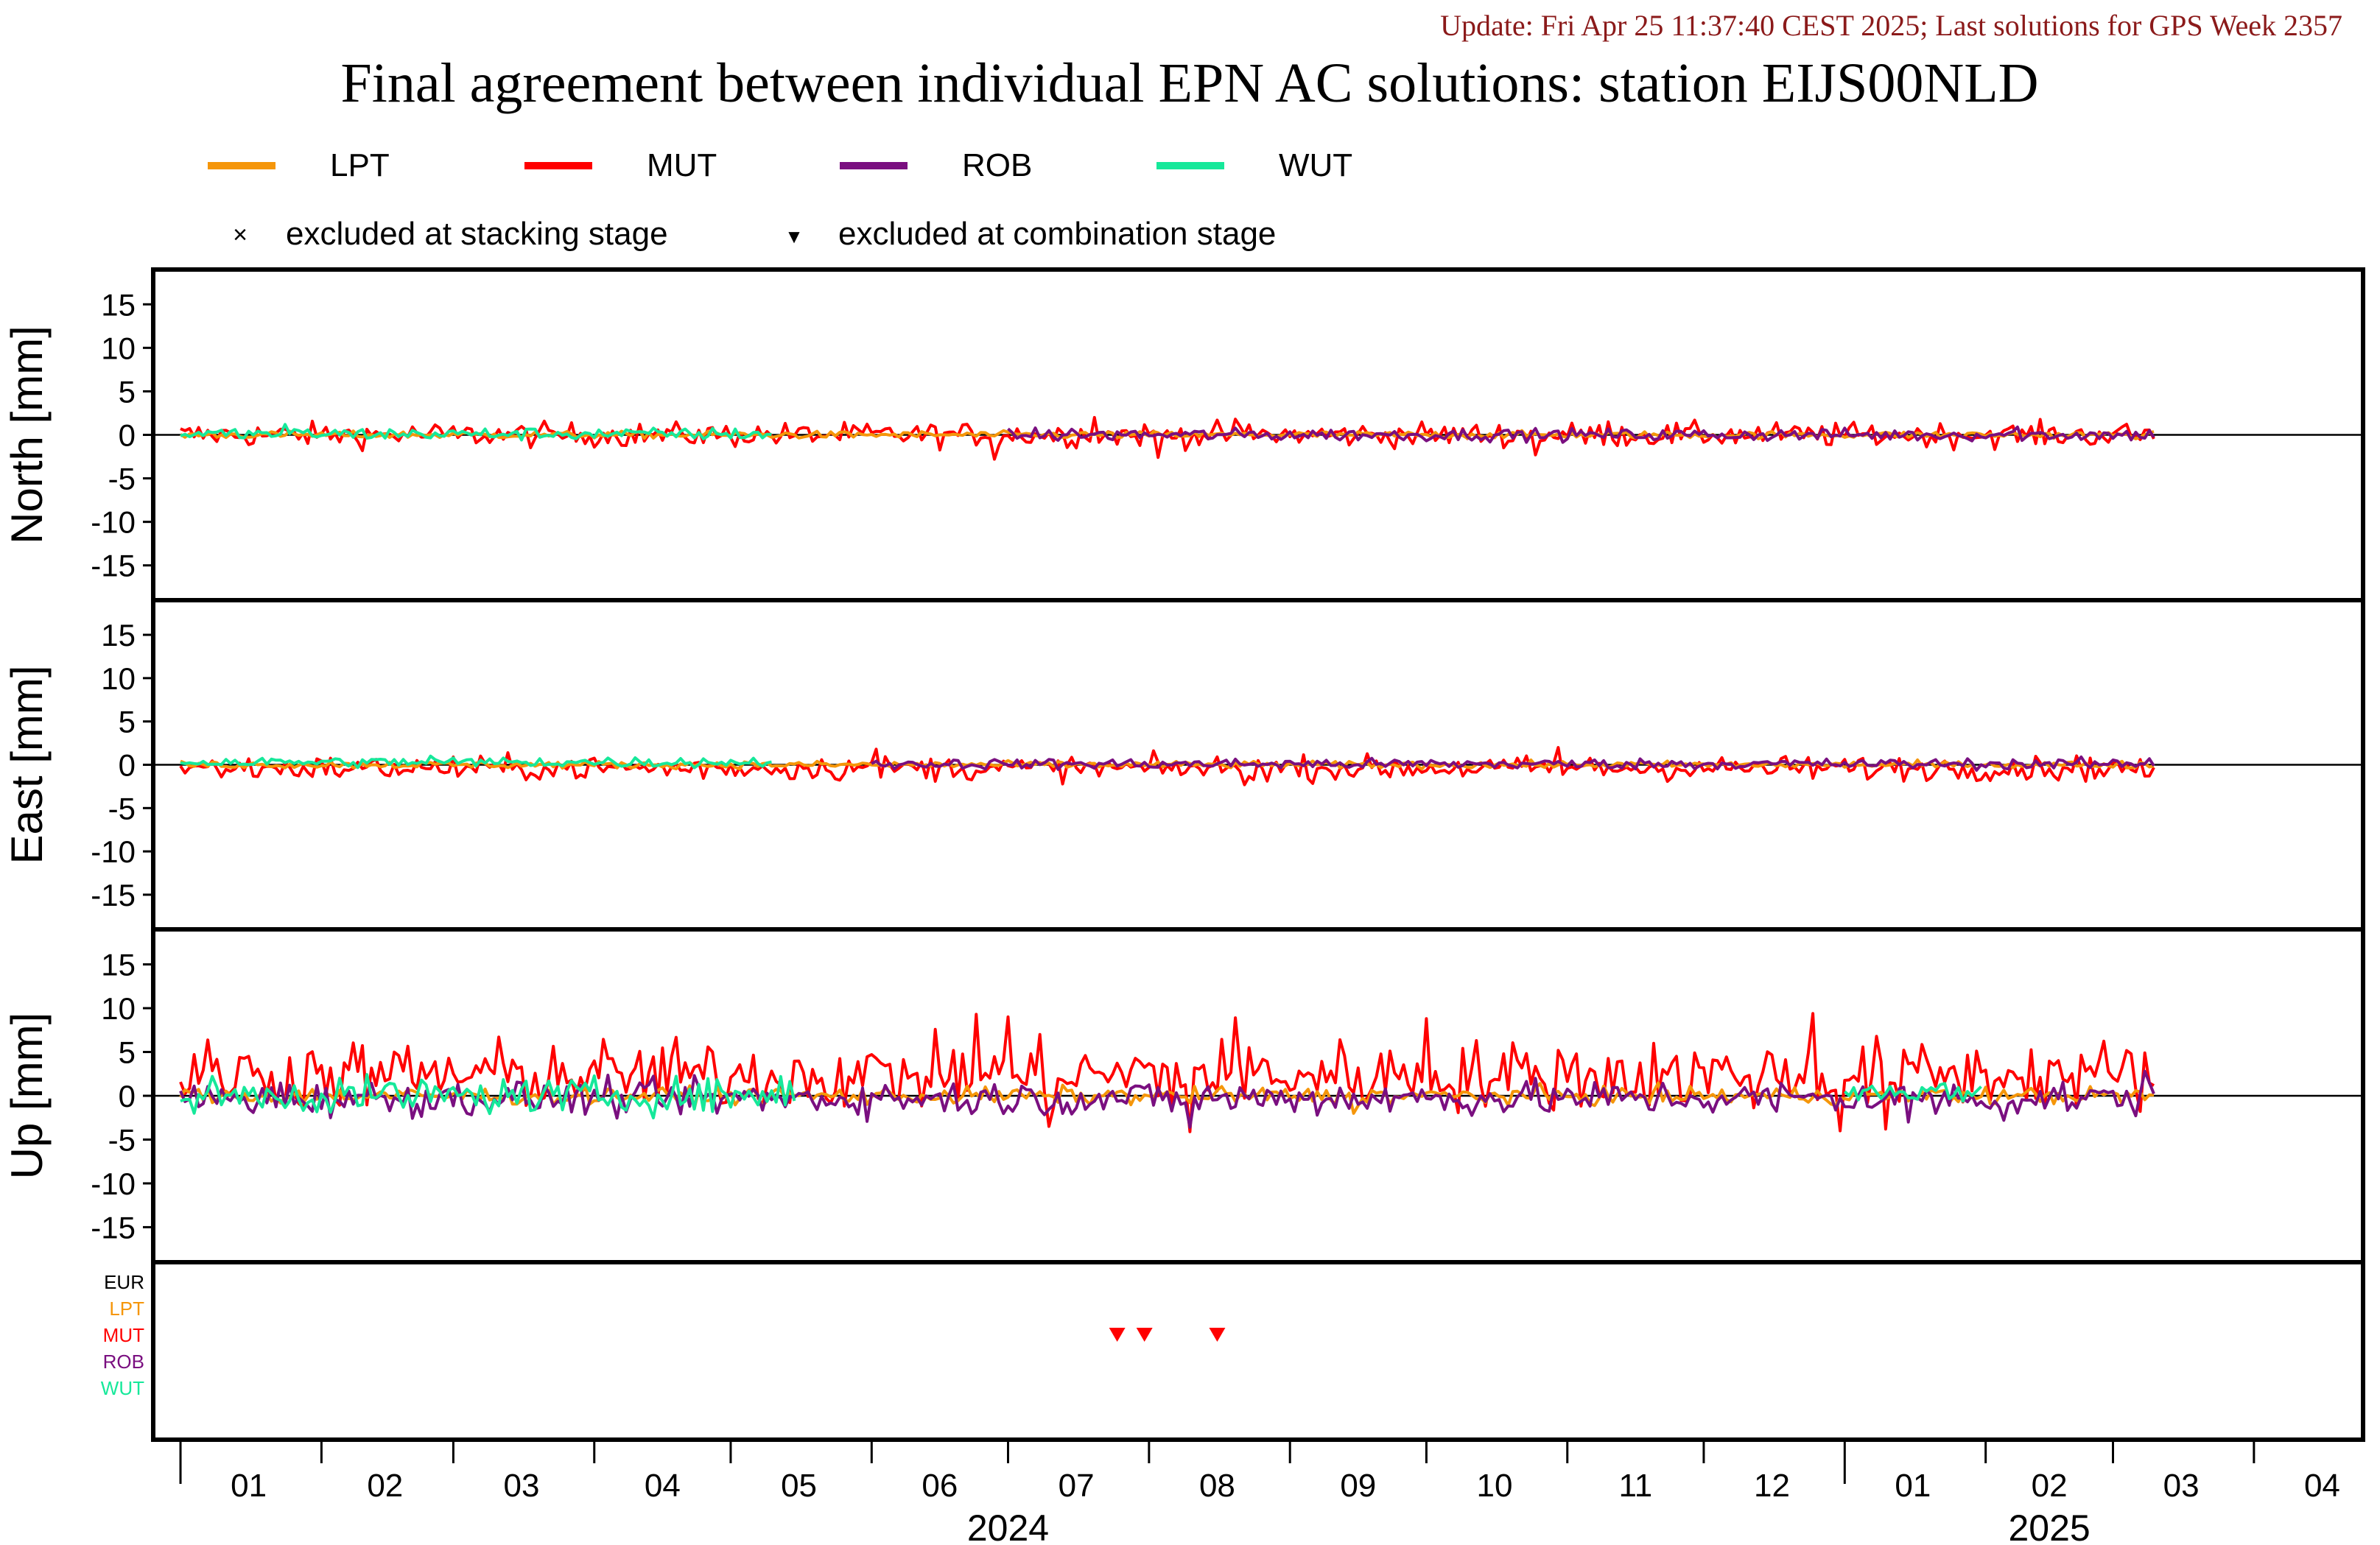  What do you see at coordinates (1258, 1492) in the screenshot?
I see `x-axis: 01 02 03 04 05 06 07 08 09 10 11 12 01 02 03 04 2024 2025` at bounding box center [1258, 1492].